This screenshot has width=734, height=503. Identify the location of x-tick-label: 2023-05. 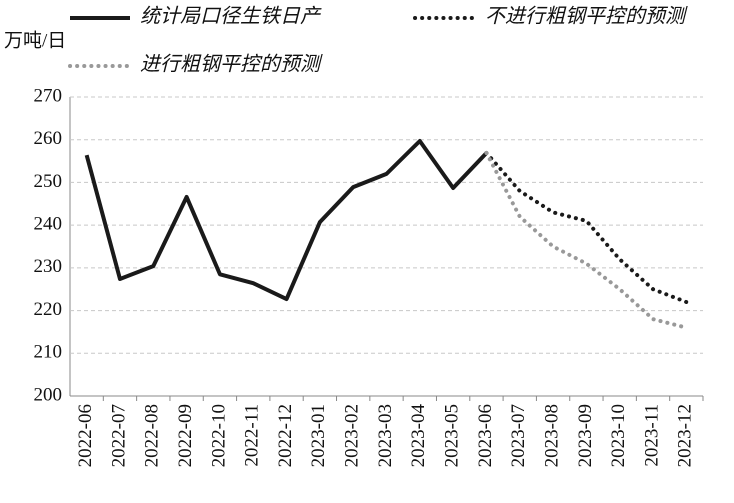
(451, 435).